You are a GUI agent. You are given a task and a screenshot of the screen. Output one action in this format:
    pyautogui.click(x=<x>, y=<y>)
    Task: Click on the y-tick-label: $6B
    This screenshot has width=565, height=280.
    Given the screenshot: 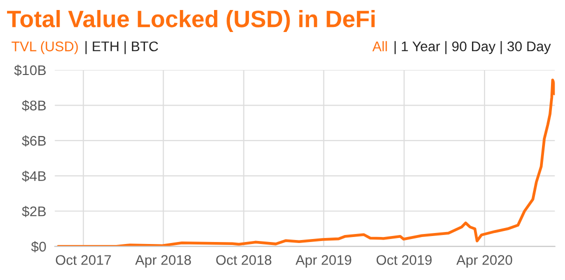 What is the action you would take?
    pyautogui.click(x=34, y=141)
    